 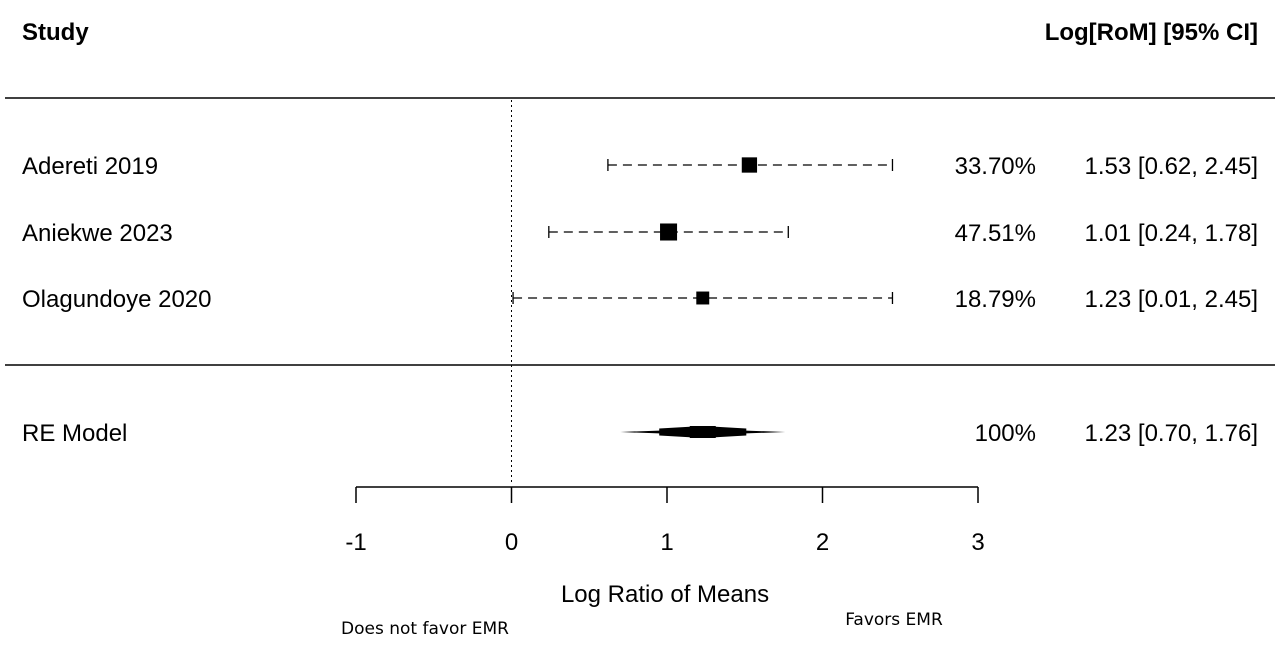 I want to click on study-column-header: Study, so click(x=55, y=32).